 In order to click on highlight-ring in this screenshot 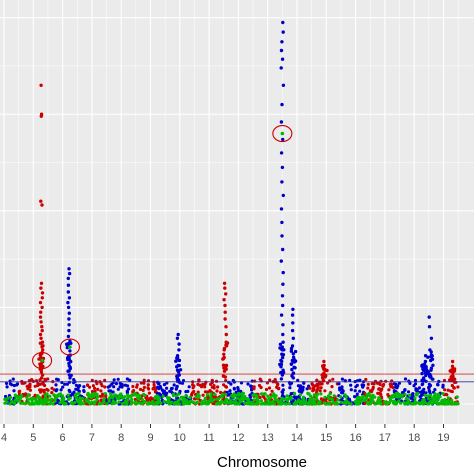, I will do `click(42, 360)`.